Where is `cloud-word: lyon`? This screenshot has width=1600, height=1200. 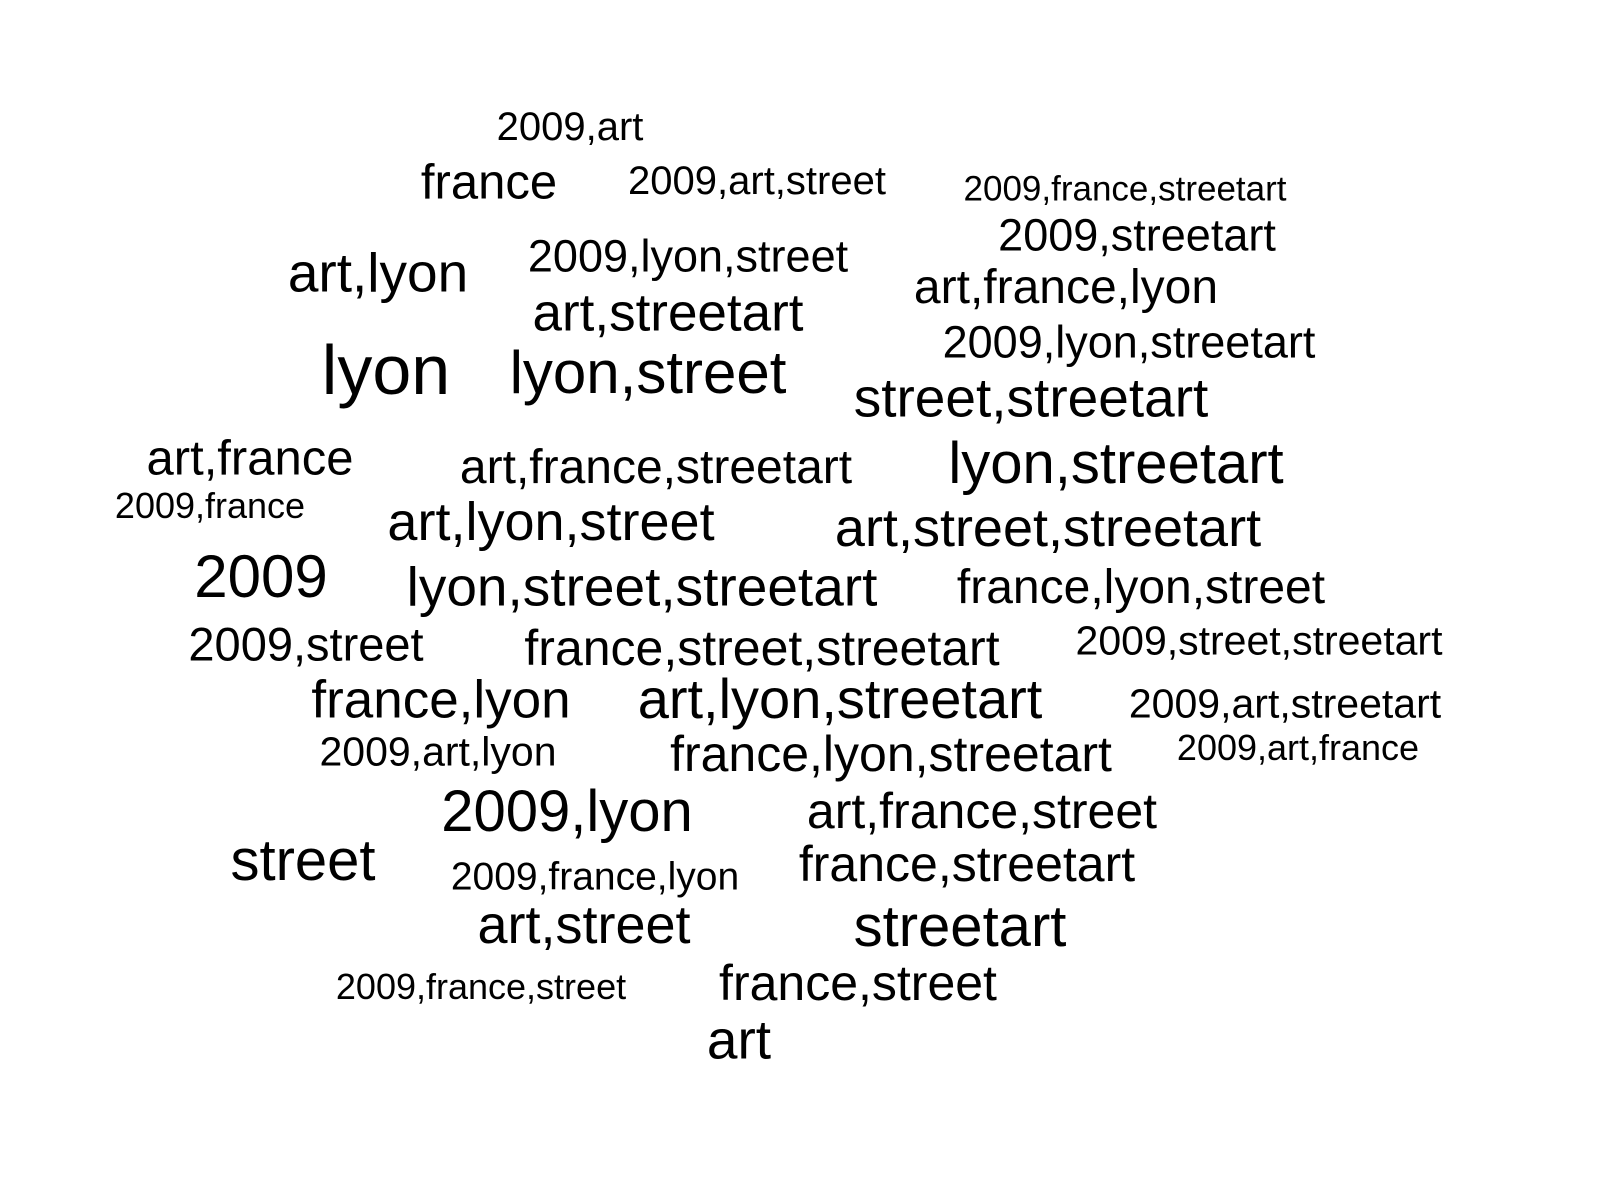
cloud-word: lyon is located at coordinates (386, 370).